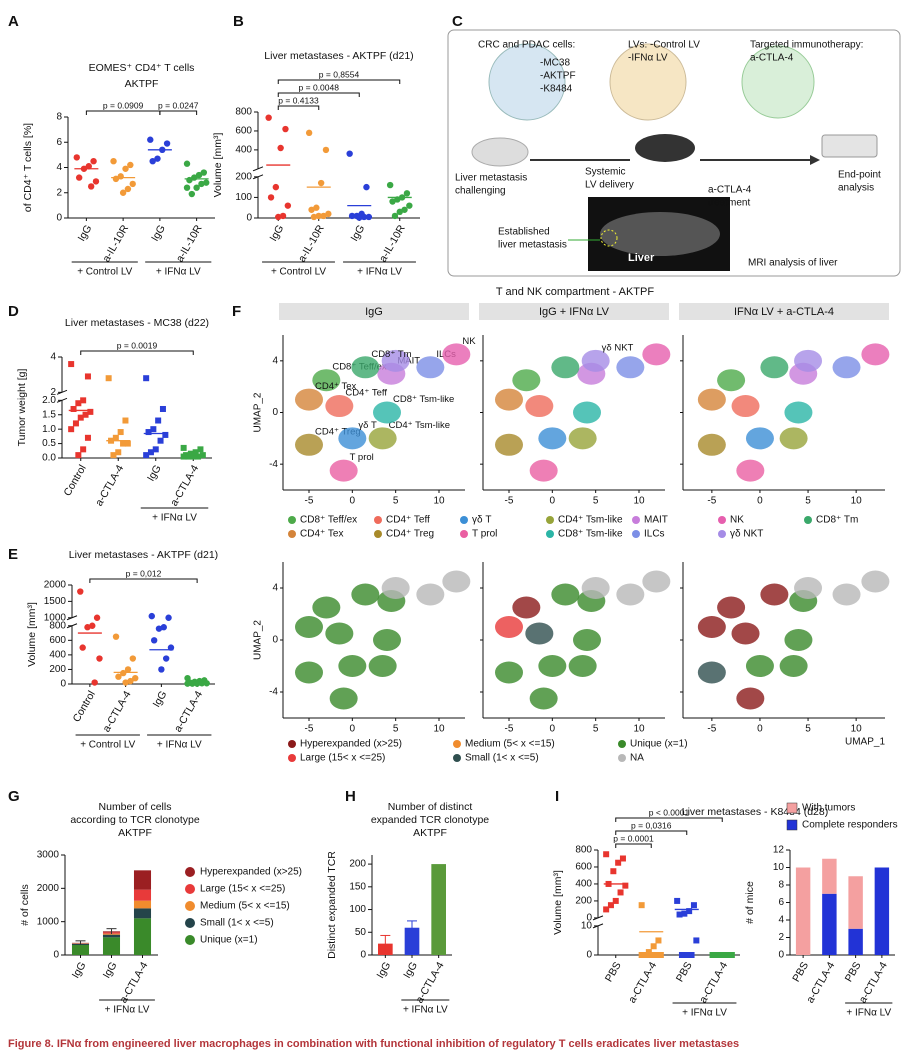  I want to click on legend-label: NA, so click(637, 758).